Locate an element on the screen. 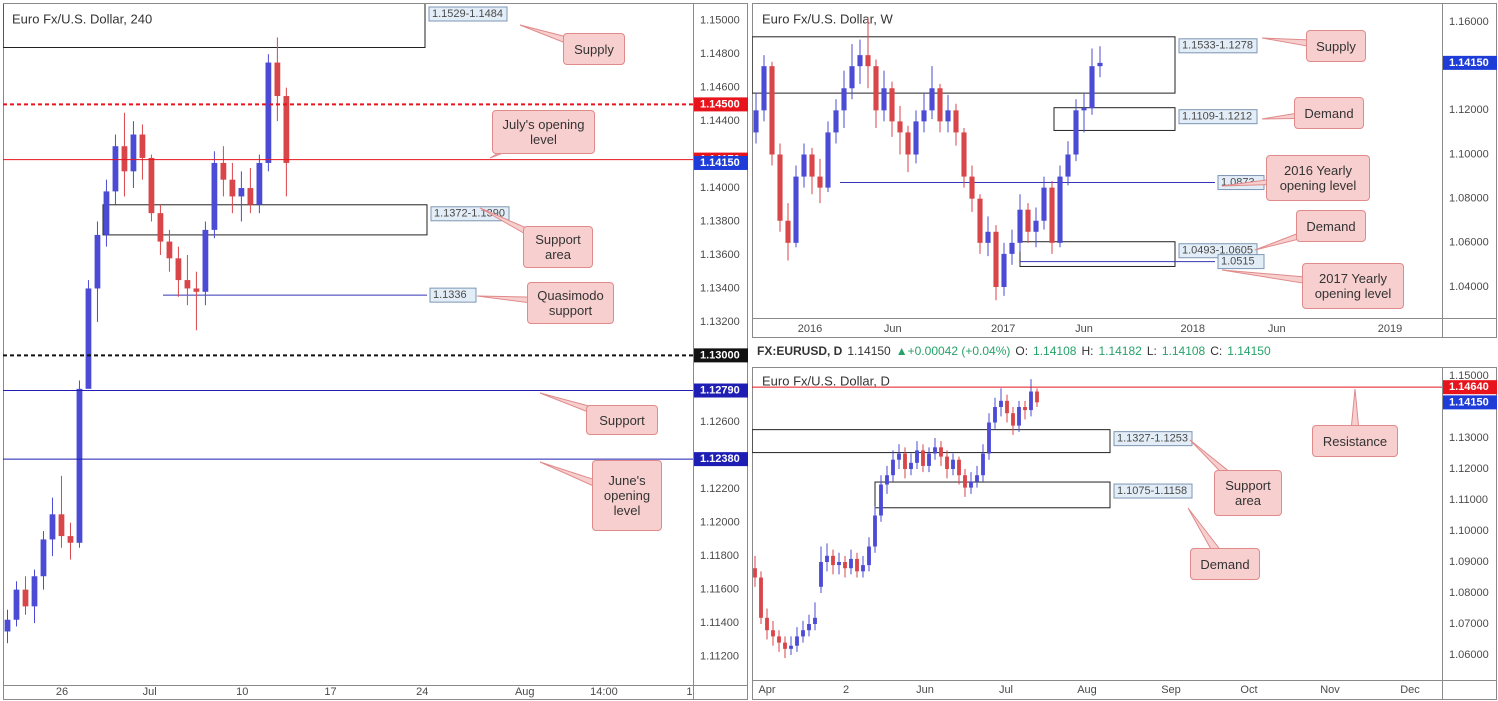  chart-title: Euro Fx/U.S. Dollar, W is located at coordinates (827, 18).